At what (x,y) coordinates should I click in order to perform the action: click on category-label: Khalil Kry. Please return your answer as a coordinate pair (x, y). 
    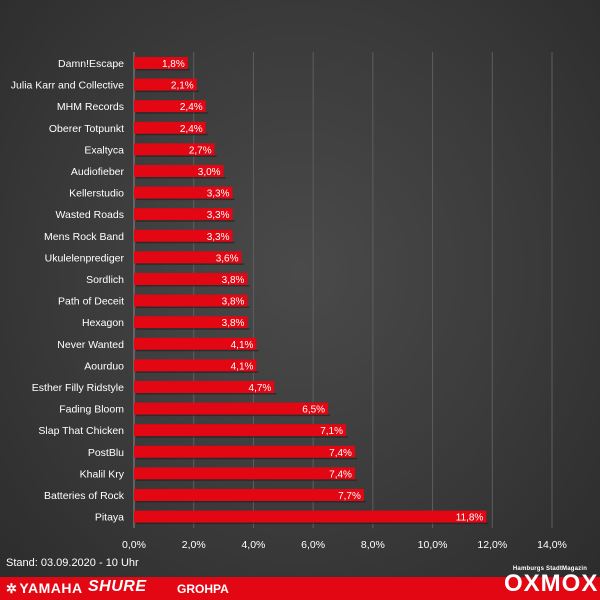
    Looking at the image, I should click on (102, 474).